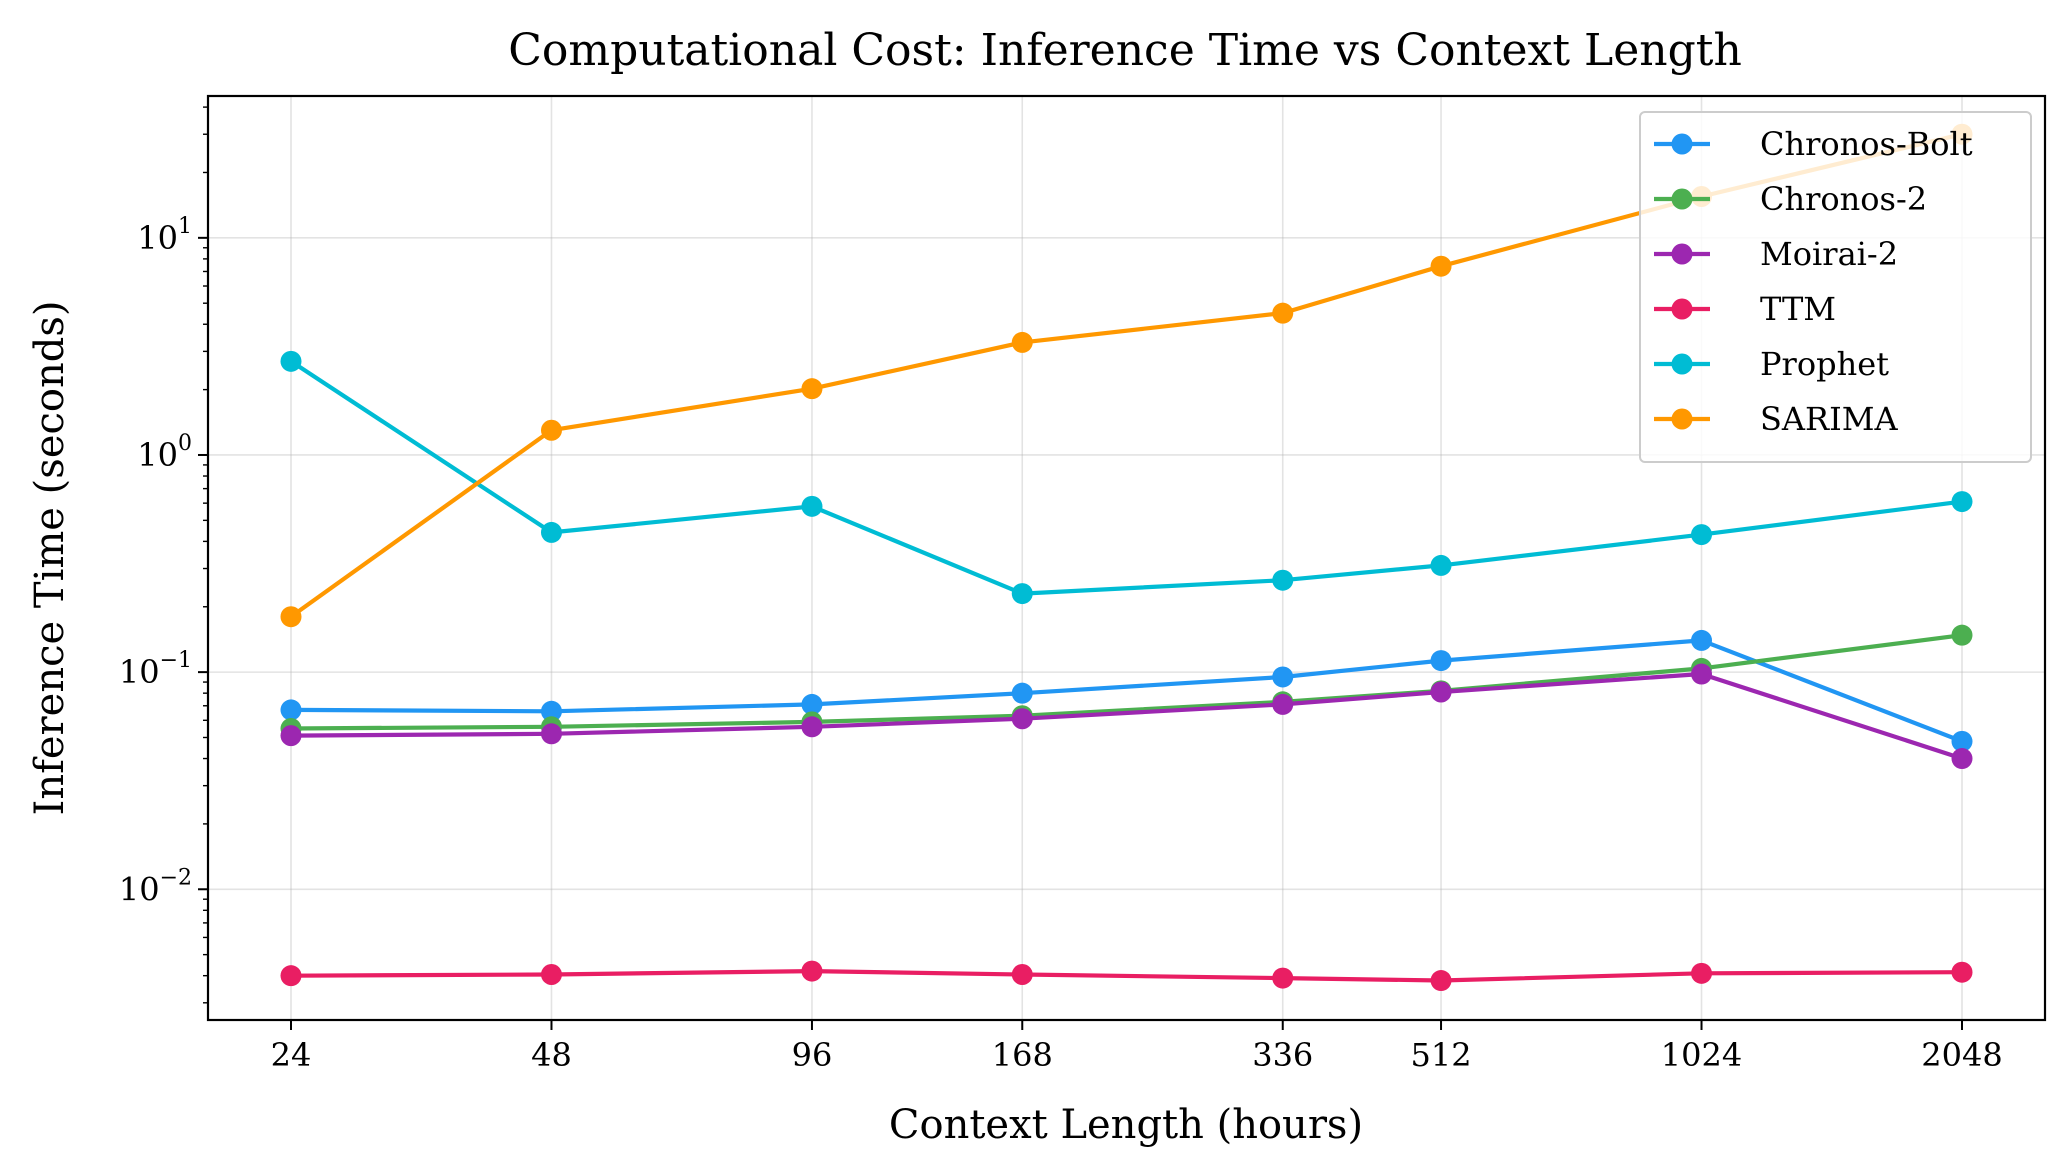  What do you see at coordinates (1440, 1055) in the screenshot?
I see `x-tick-label: 512` at bounding box center [1440, 1055].